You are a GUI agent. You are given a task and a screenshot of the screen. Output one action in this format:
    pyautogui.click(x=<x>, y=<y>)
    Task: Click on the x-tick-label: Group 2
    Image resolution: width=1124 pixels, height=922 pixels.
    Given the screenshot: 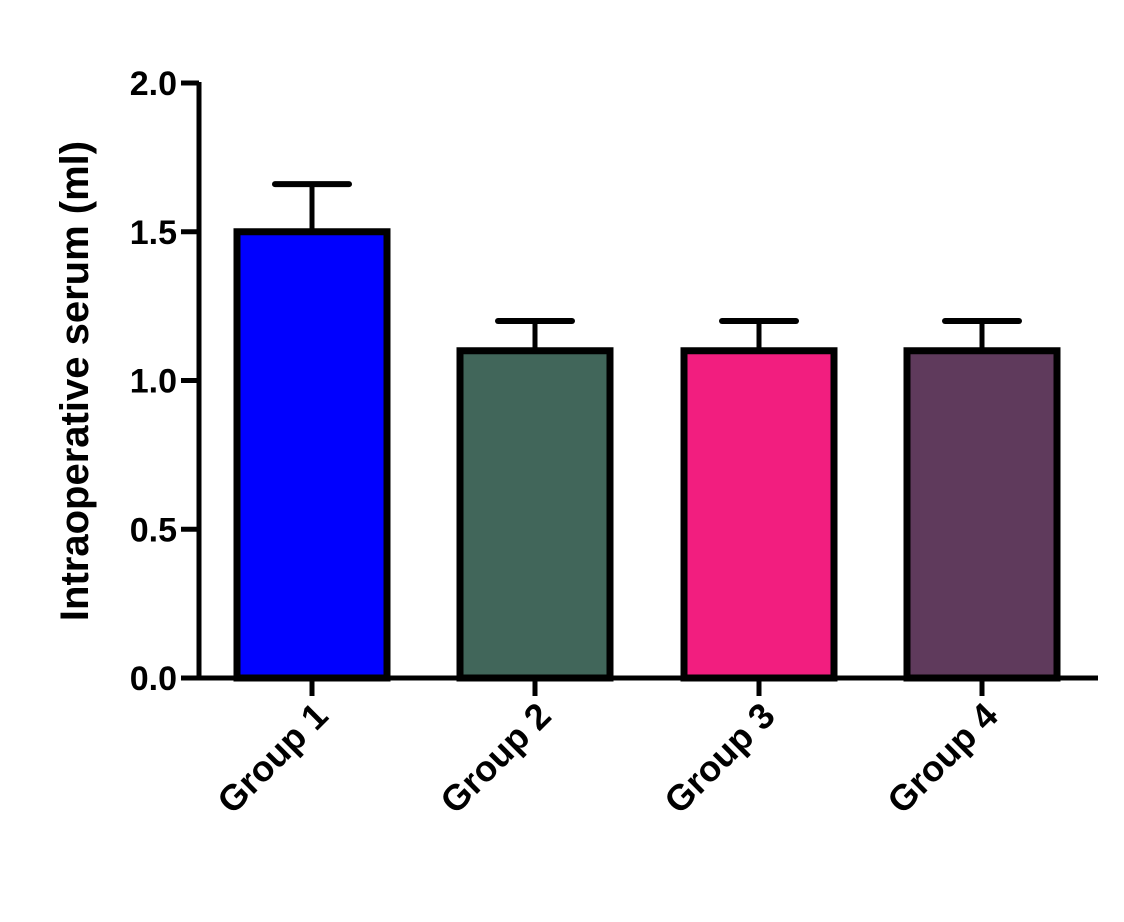 What is the action you would take?
    pyautogui.click(x=495, y=758)
    